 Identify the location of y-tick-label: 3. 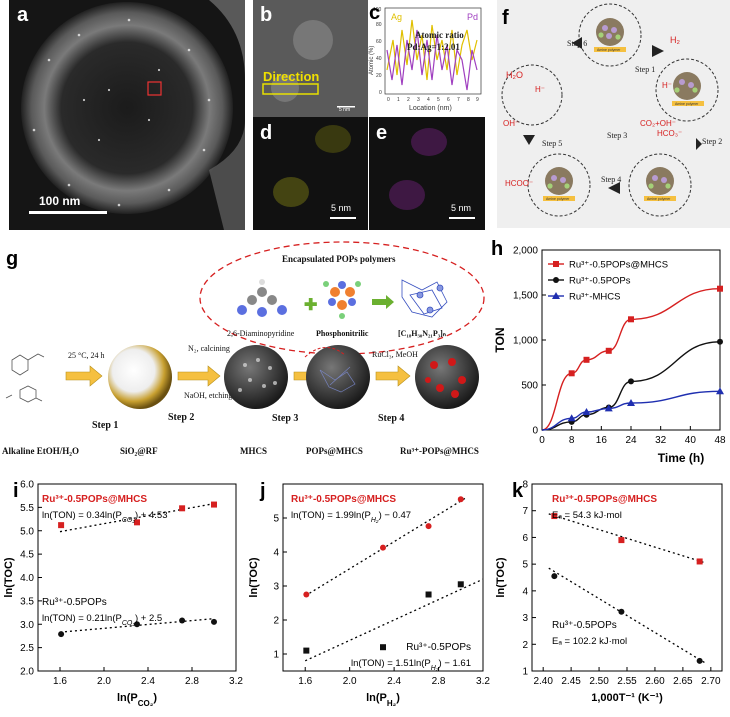
(276, 587).